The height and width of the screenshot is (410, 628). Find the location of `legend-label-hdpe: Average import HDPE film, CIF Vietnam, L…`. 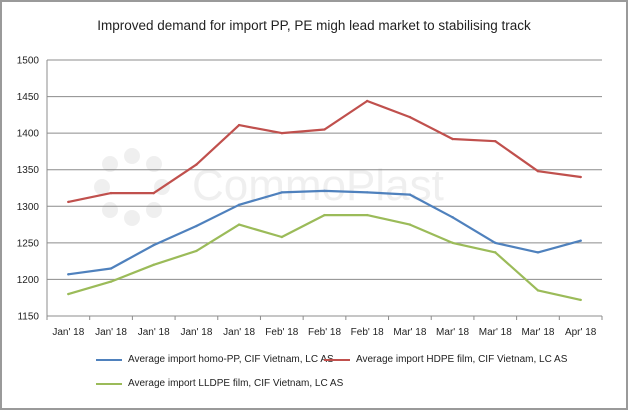

legend-label-hdpe: Average import HDPE film, CIF Vietnam, L… is located at coordinates (462, 359).